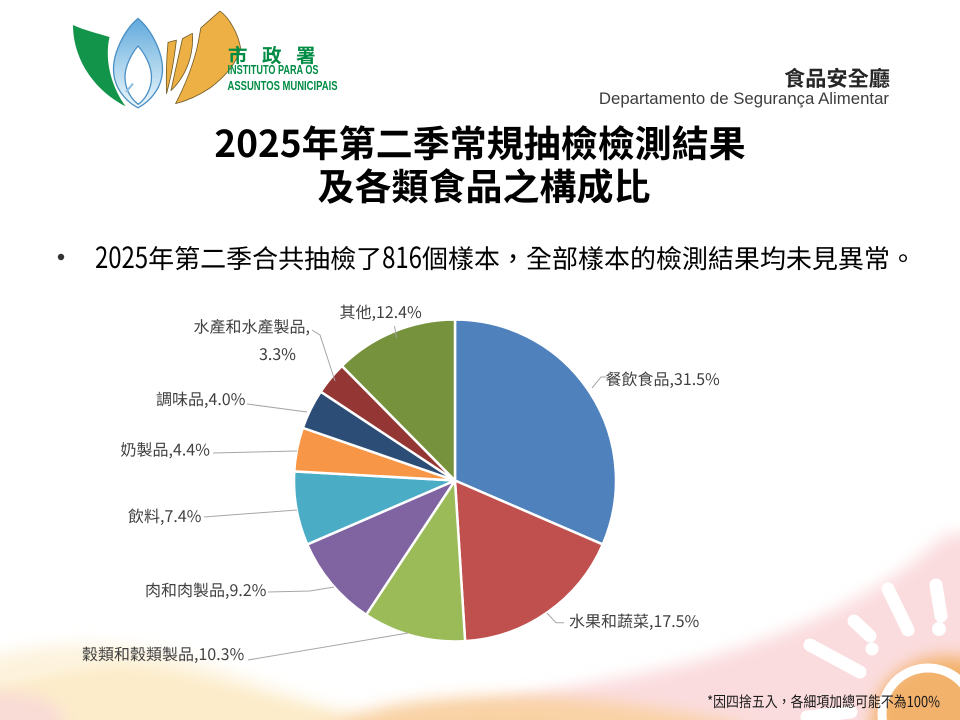 Image resolution: width=960 pixels, height=720 pixels. What do you see at coordinates (744, 98) in the screenshot?
I see `svg-text:Departamento de Segurança Alim: Departamento de Segurança Alimentar` at bounding box center [744, 98].